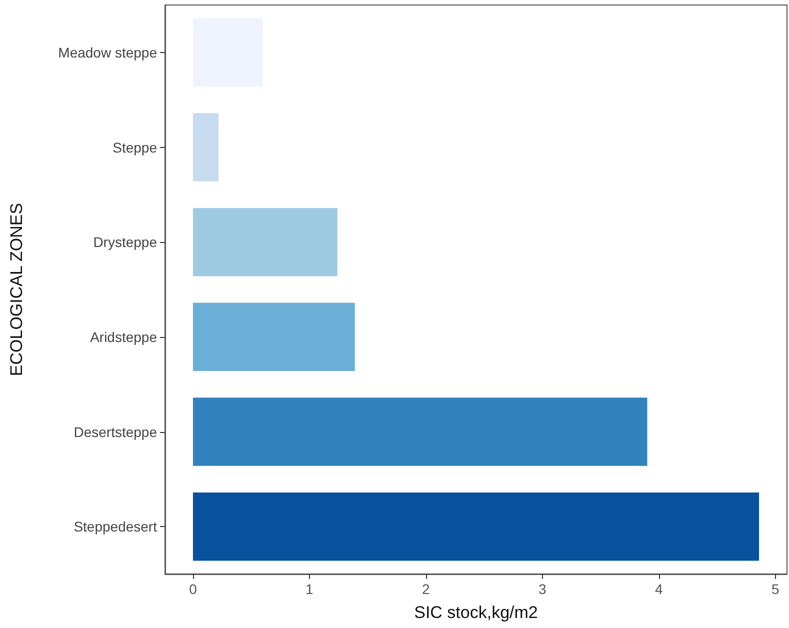  What do you see at coordinates (775, 589) in the screenshot?
I see `x-tick-label: 5` at bounding box center [775, 589].